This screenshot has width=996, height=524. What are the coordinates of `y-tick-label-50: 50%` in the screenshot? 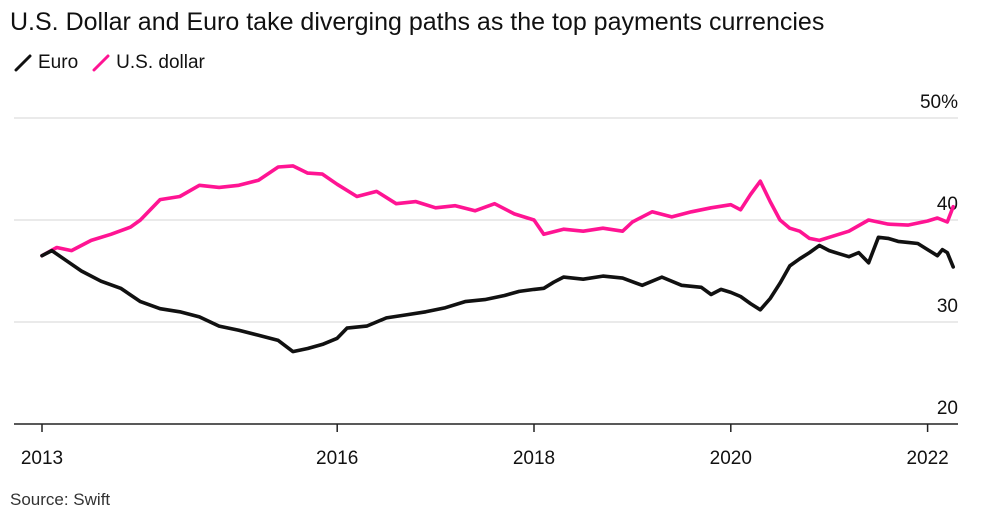 It's located at (939, 102).